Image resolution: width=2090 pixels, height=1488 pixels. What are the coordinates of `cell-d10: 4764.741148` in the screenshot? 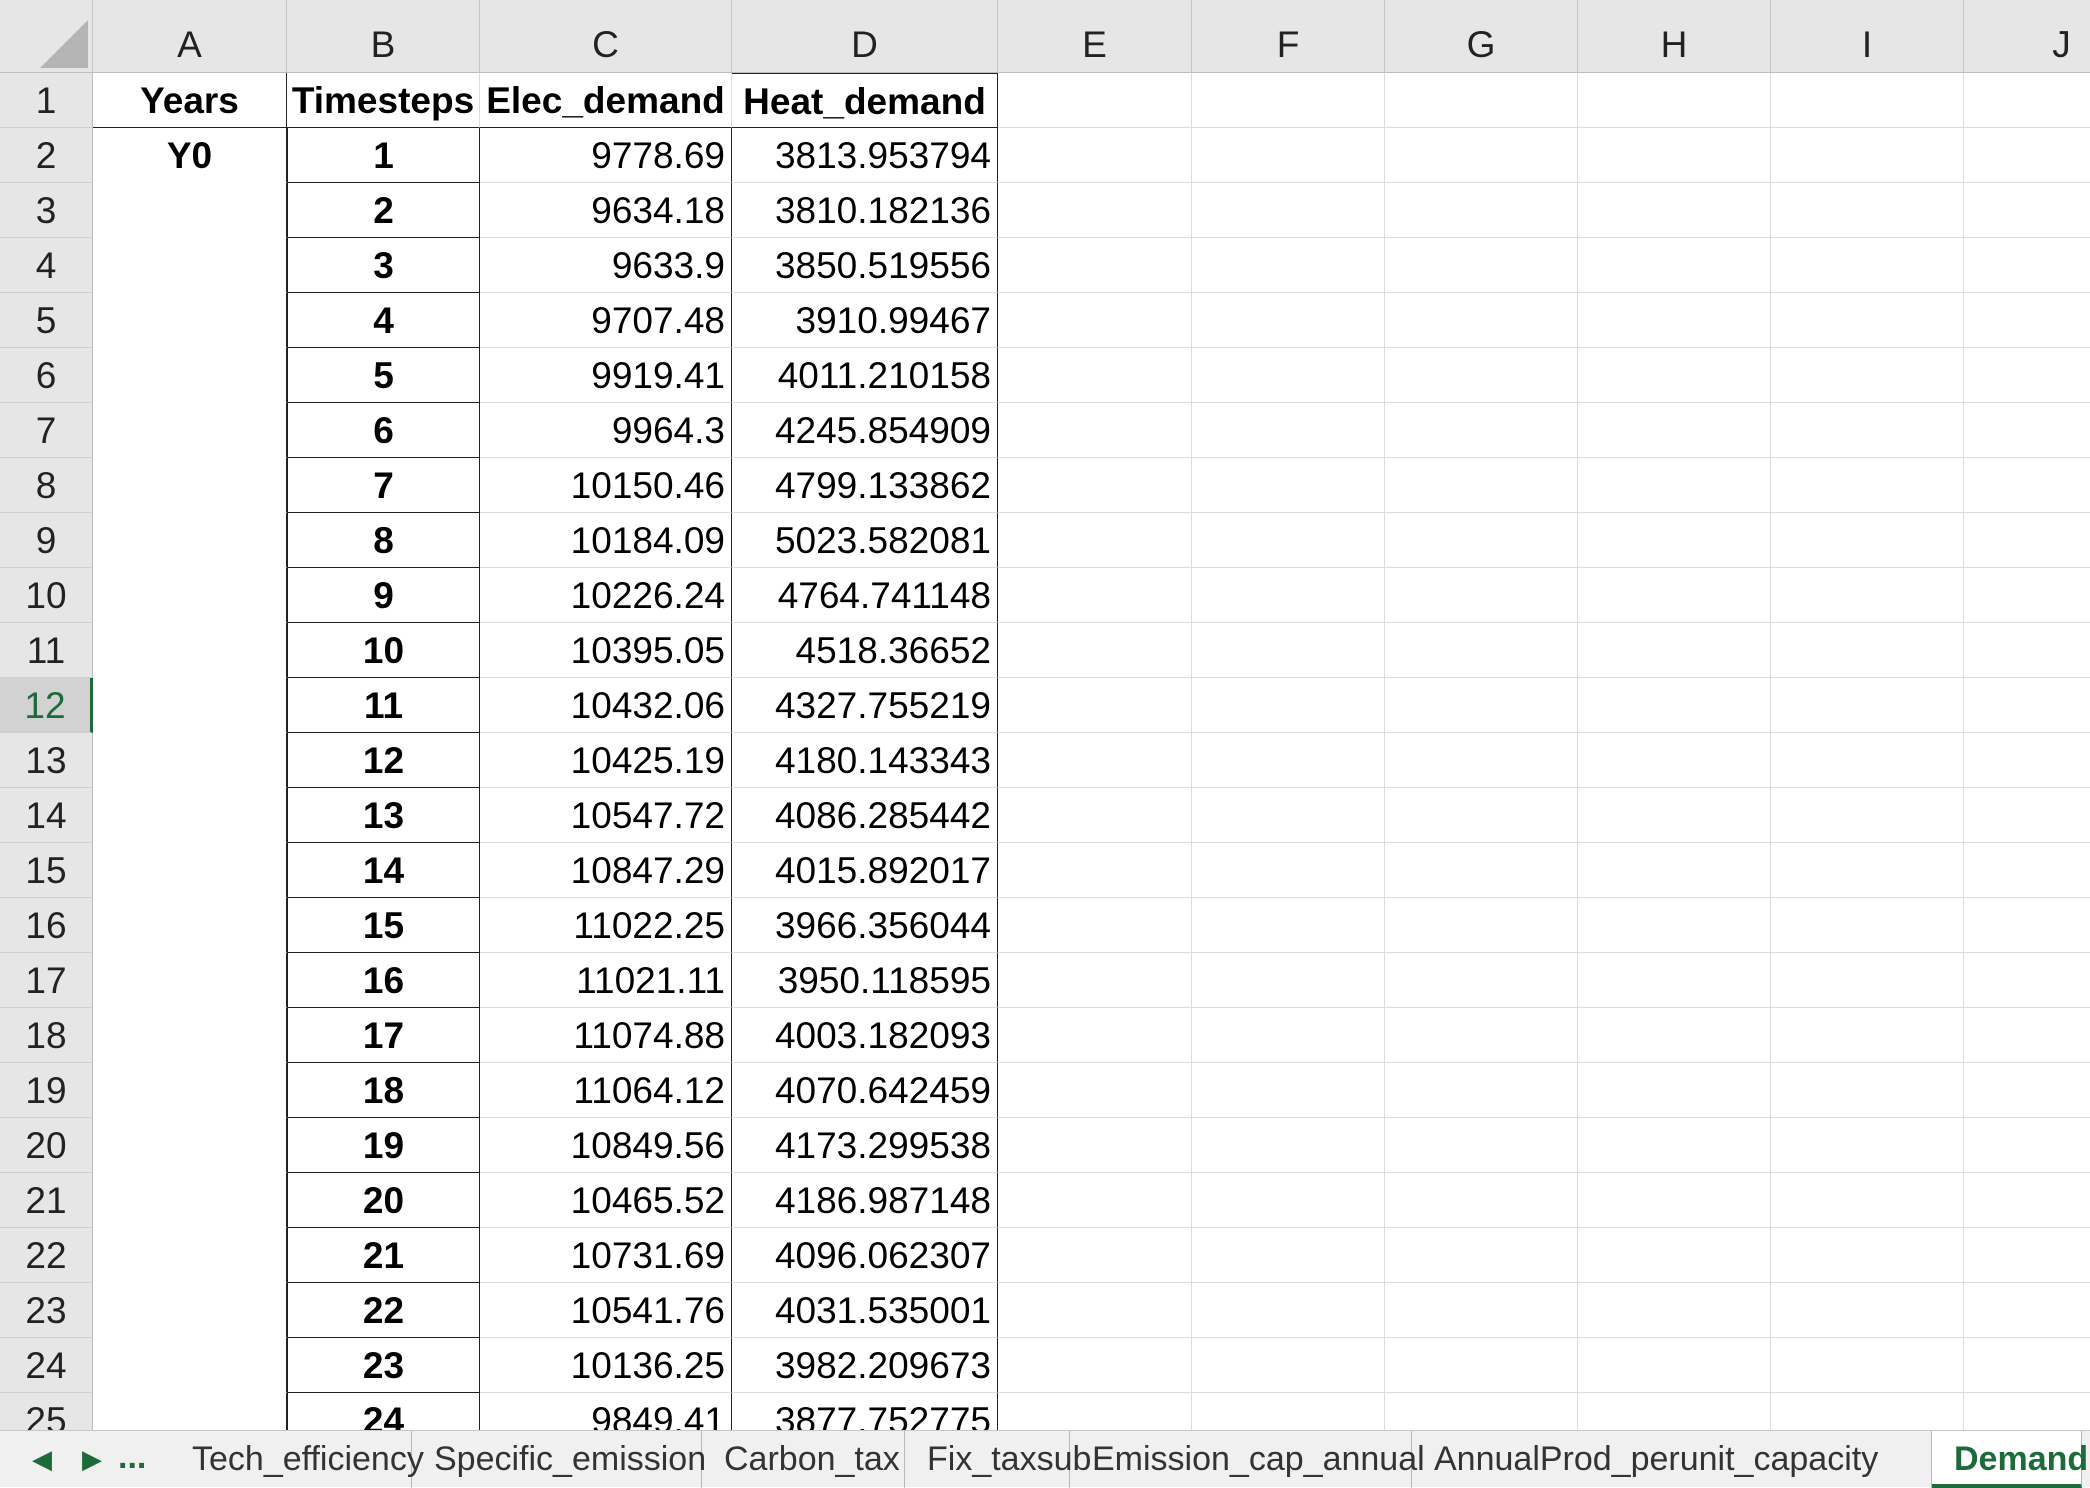 It's located at (865, 595).